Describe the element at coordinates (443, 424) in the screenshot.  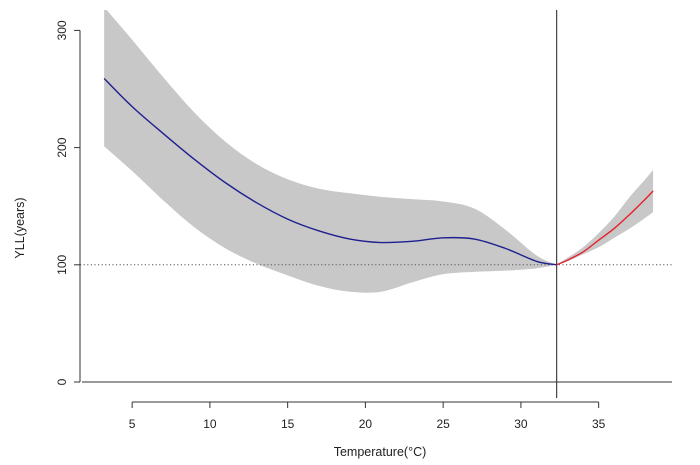
I see `x-tick-label-25: 25` at that location.